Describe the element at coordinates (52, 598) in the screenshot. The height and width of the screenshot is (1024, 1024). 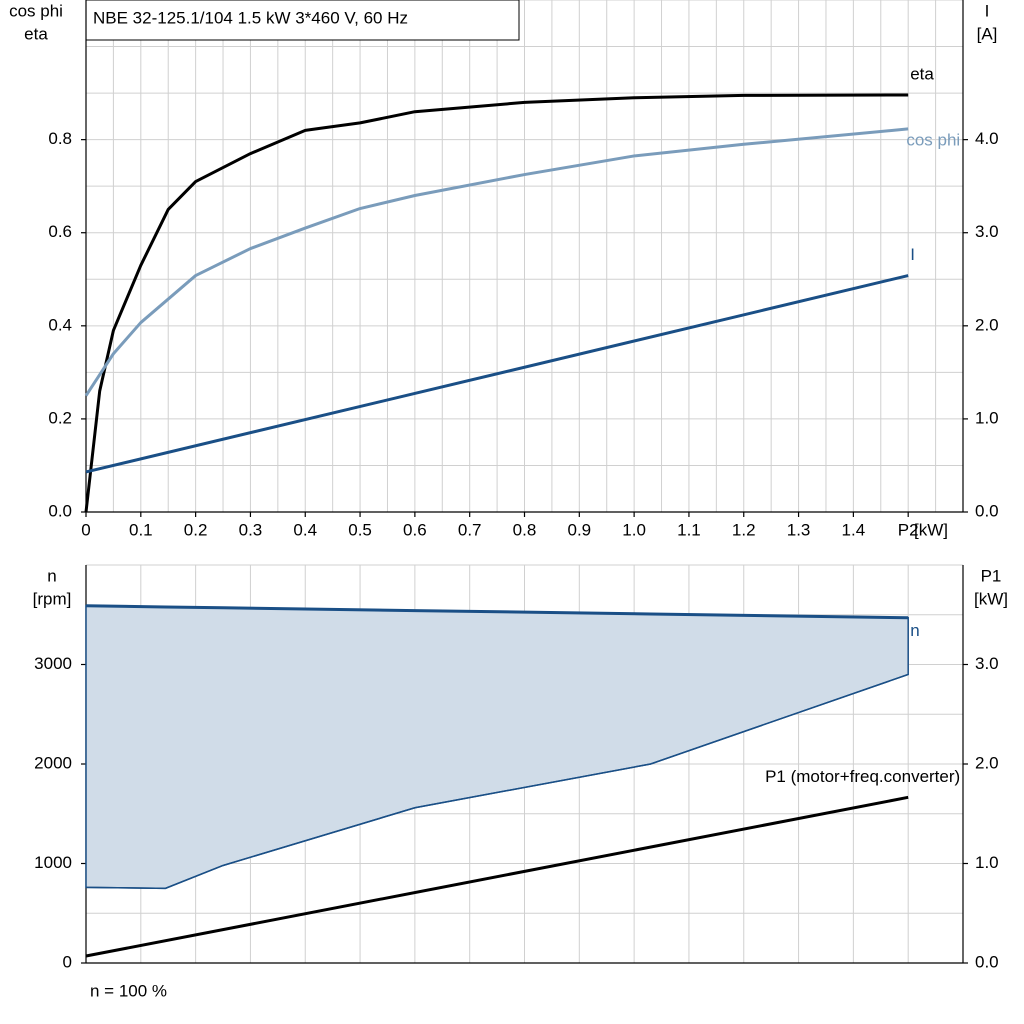
I see `y-axis-label: [rpm]` at that location.